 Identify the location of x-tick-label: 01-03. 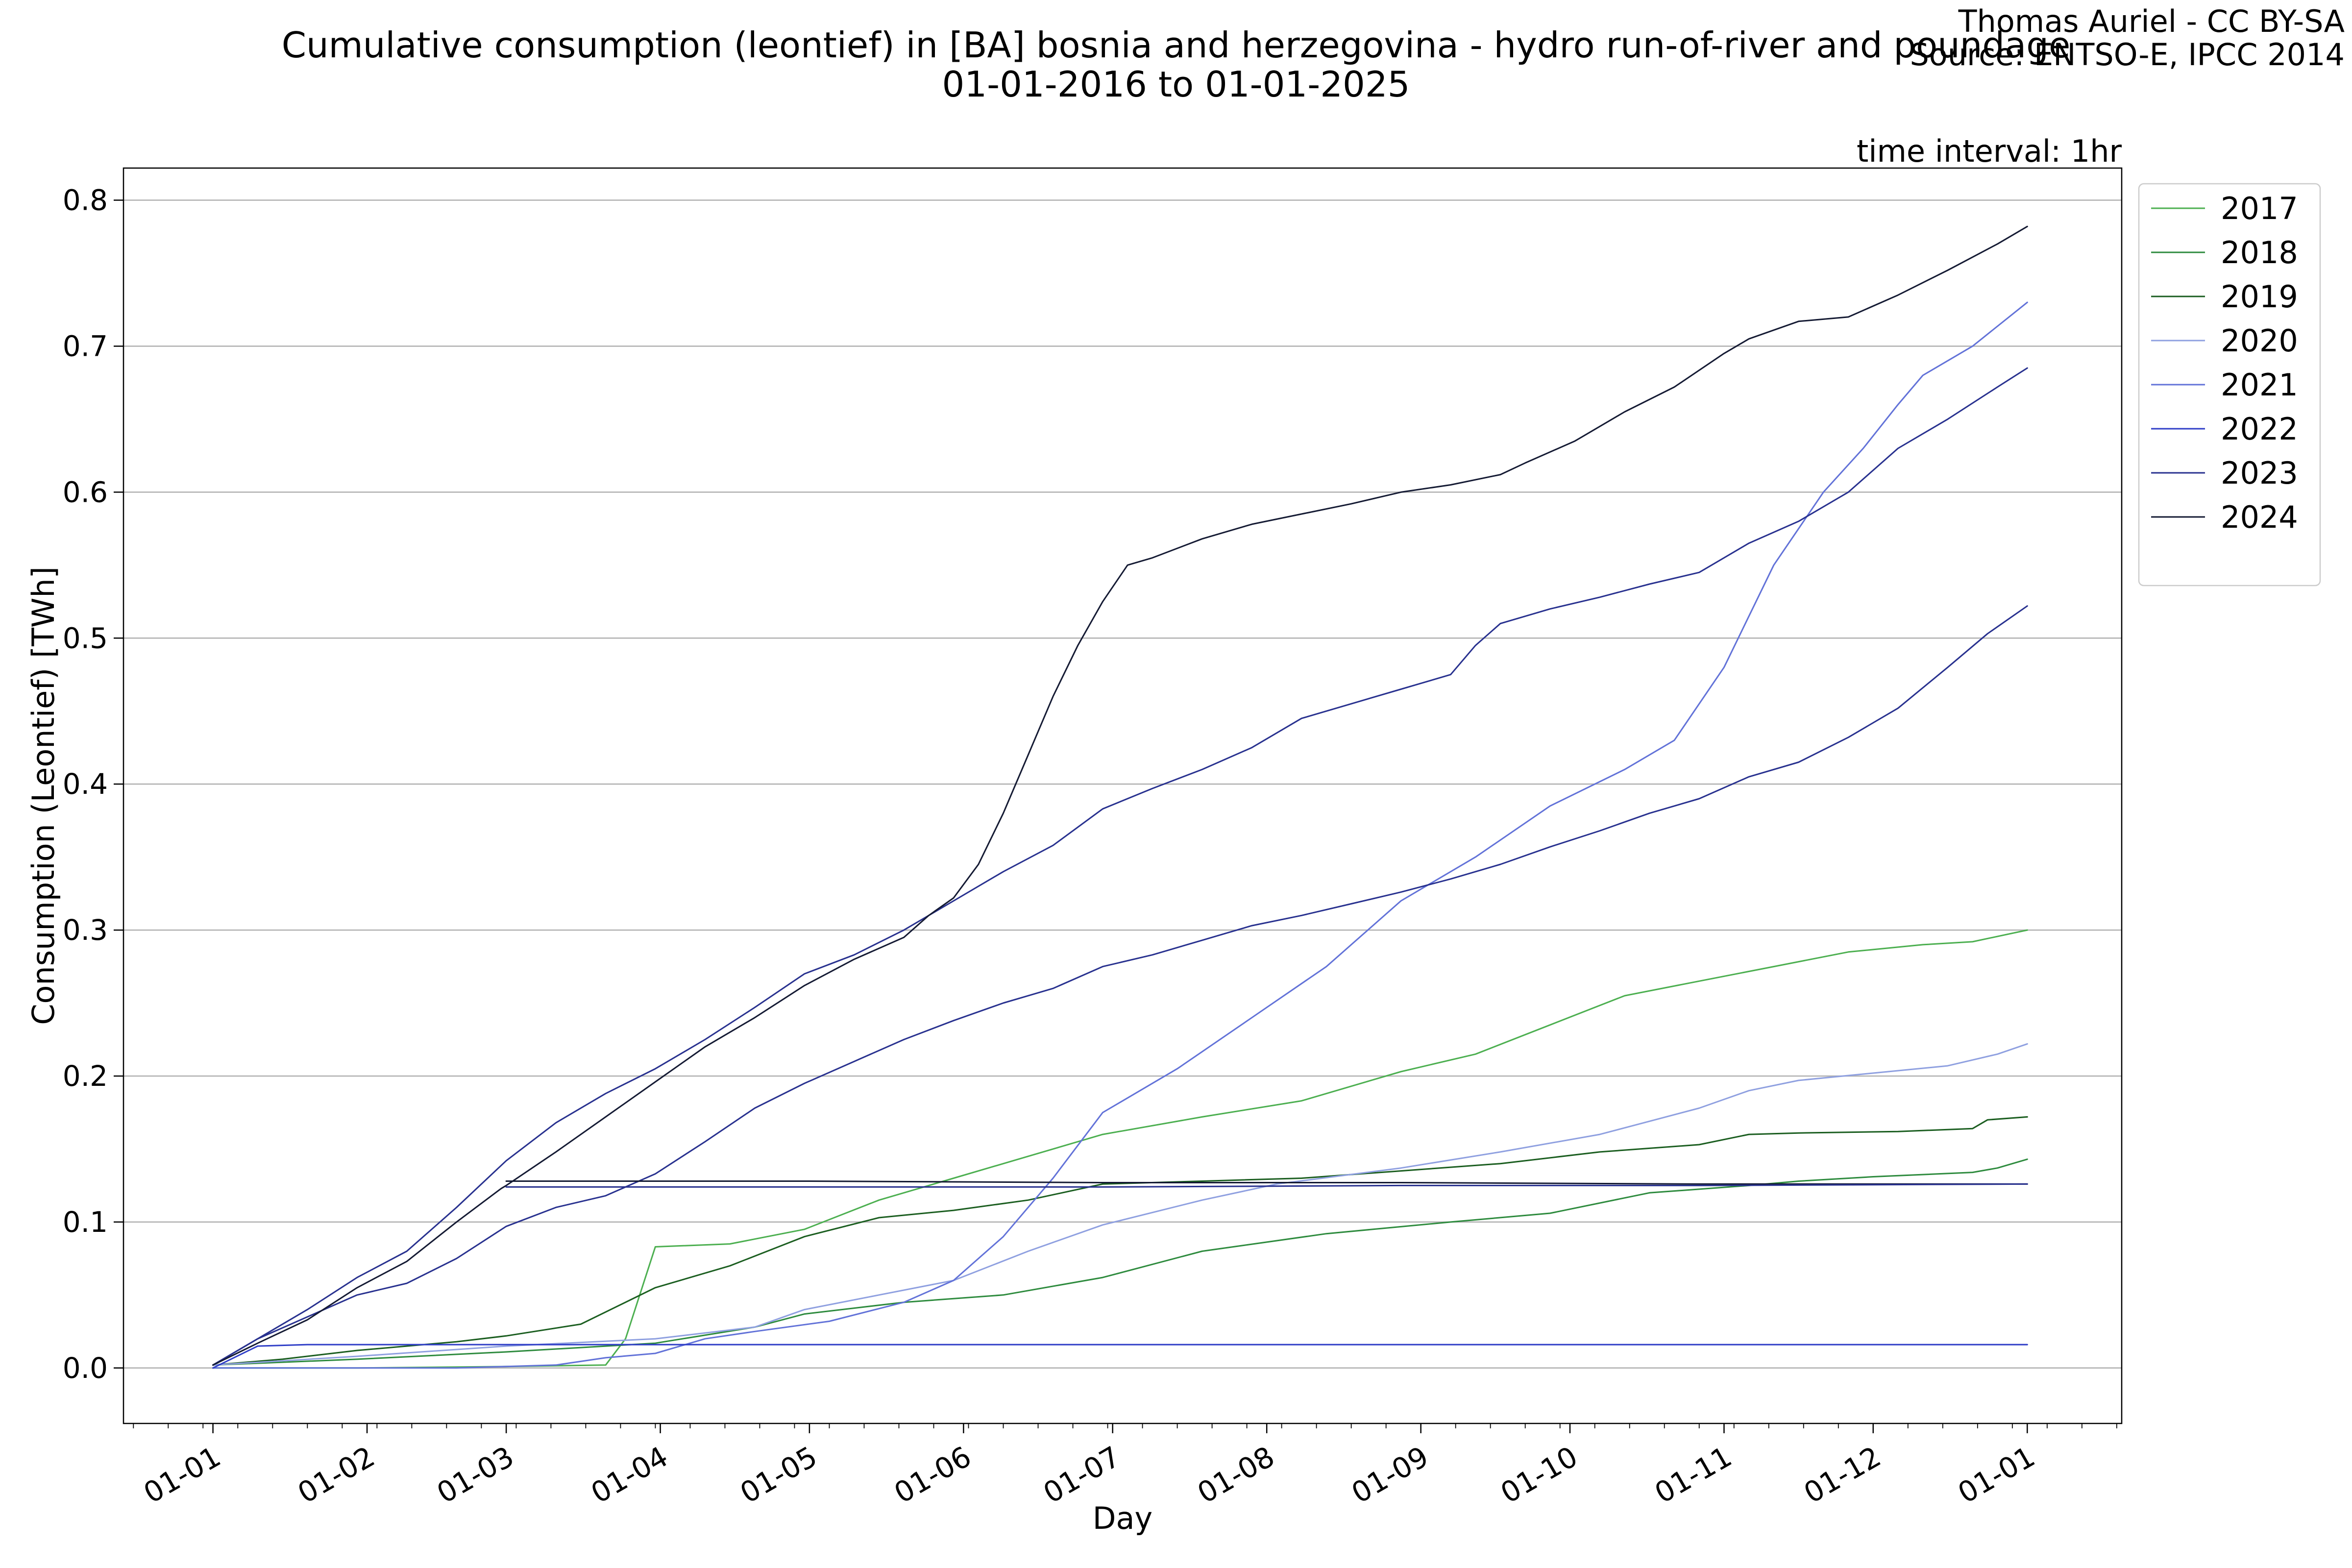
(475, 1475).